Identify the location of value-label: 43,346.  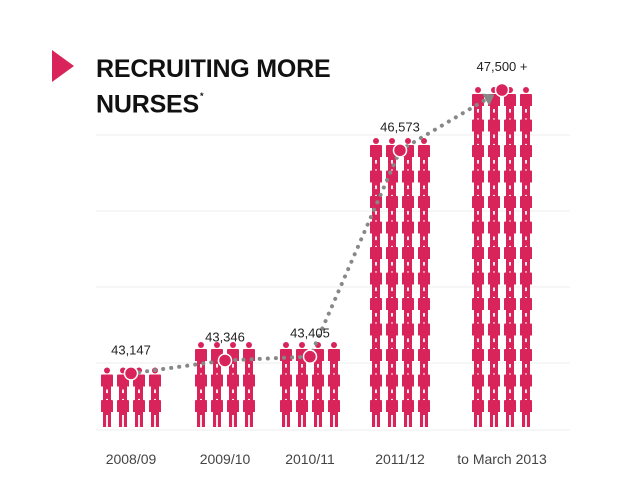
(225, 336).